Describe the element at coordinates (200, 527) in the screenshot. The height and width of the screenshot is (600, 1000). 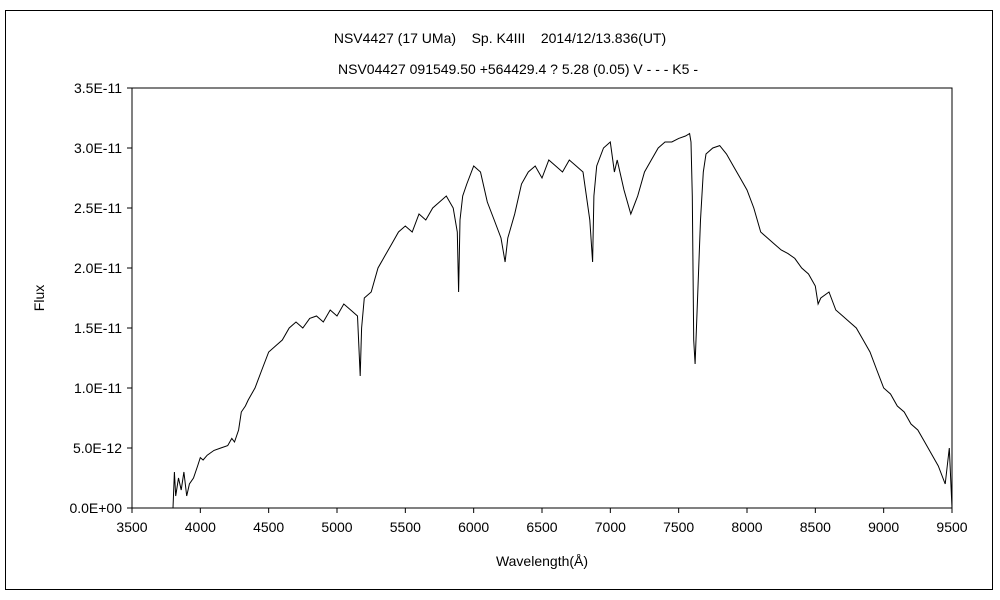
I see `x-tick-label: 4000` at that location.